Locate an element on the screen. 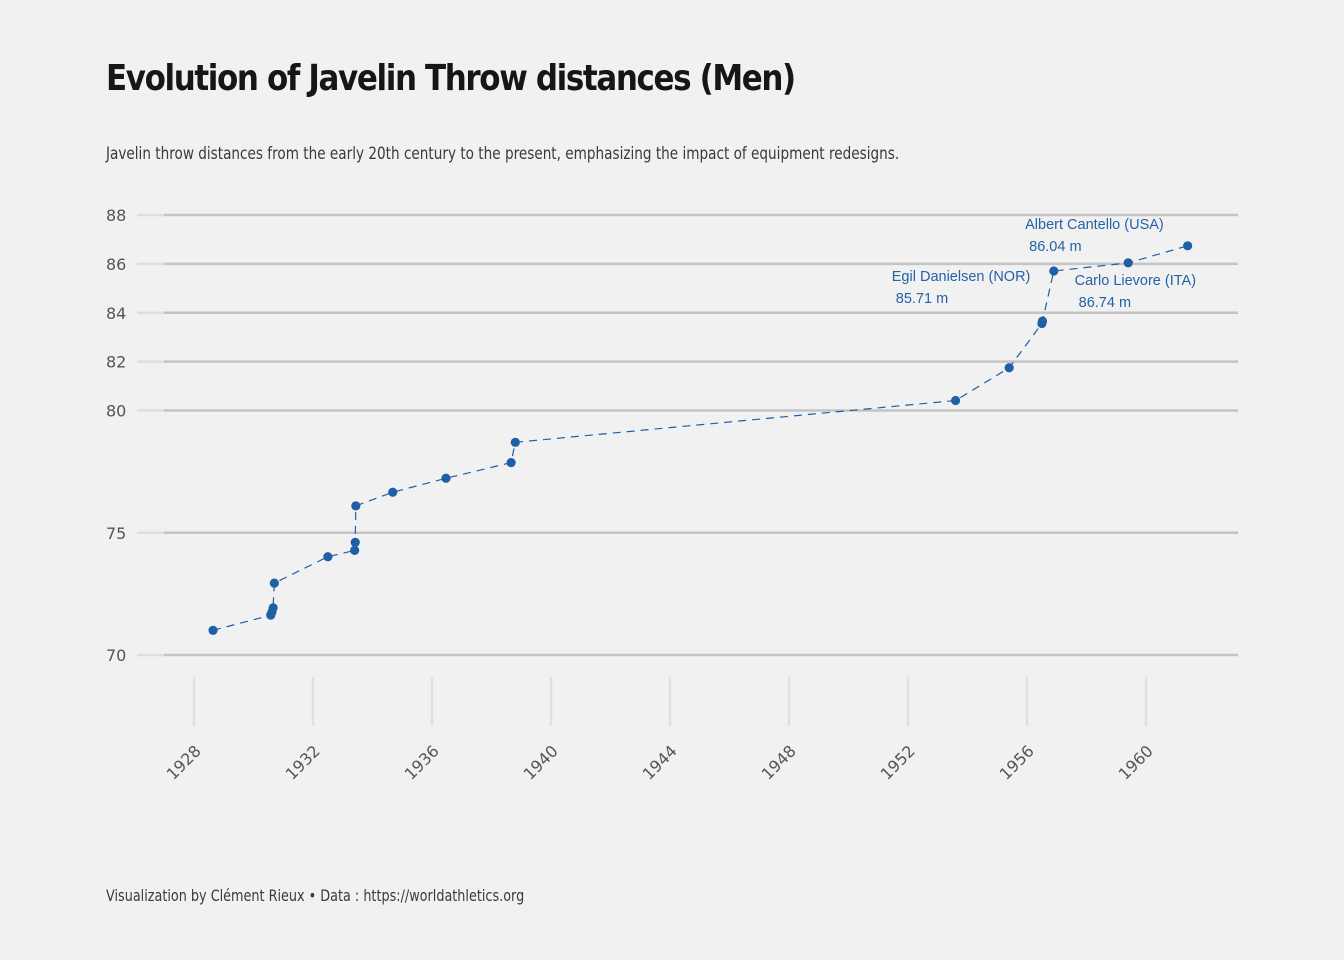 This screenshot has height=960, width=1344. y-tick-label: 70 is located at coordinates (116, 655).